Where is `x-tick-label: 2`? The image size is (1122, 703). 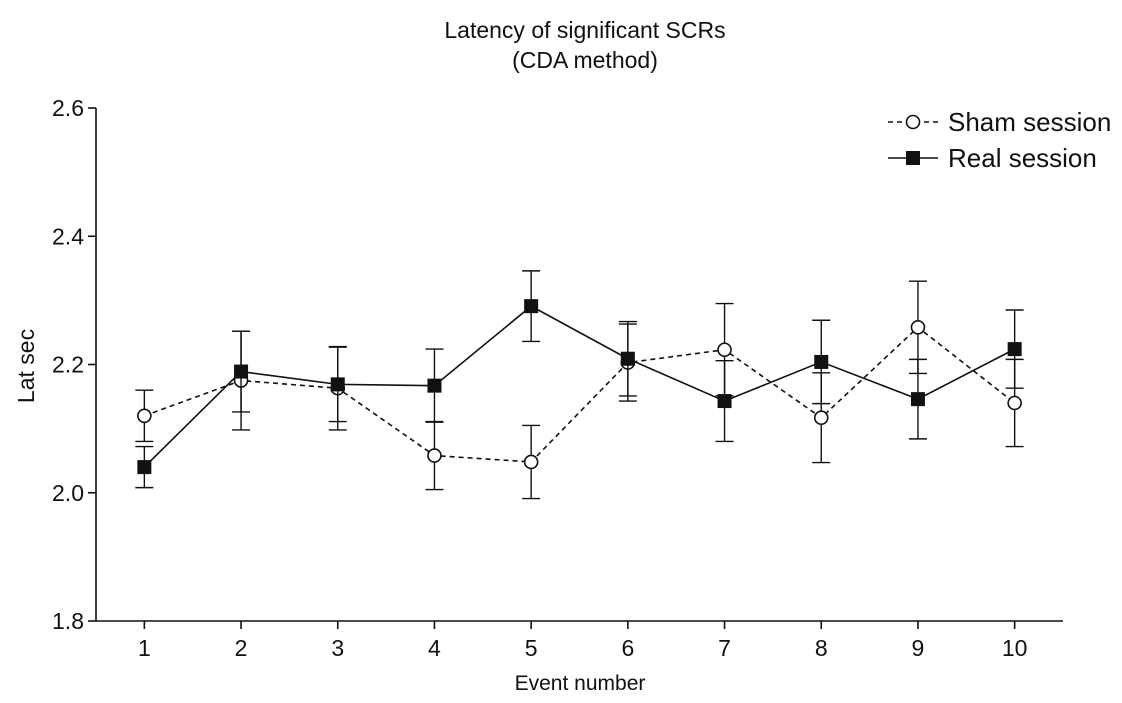 x-tick-label: 2 is located at coordinates (241, 648).